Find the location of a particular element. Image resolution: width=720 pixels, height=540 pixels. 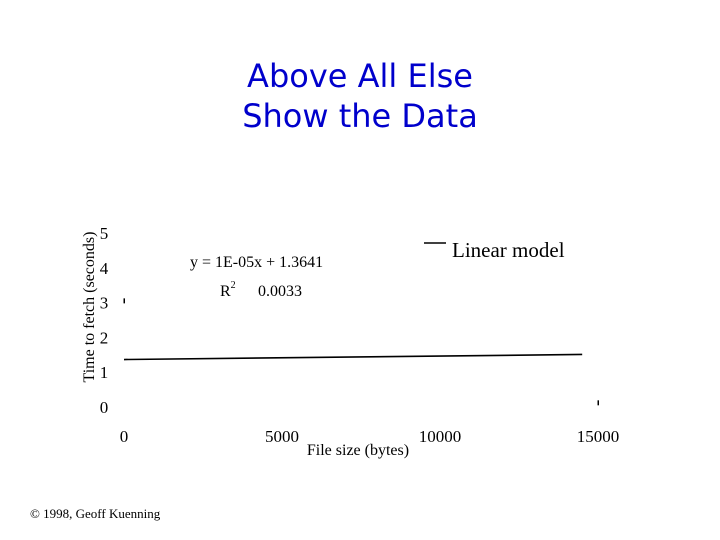

y-tick-label: 3 is located at coordinates (104, 303).